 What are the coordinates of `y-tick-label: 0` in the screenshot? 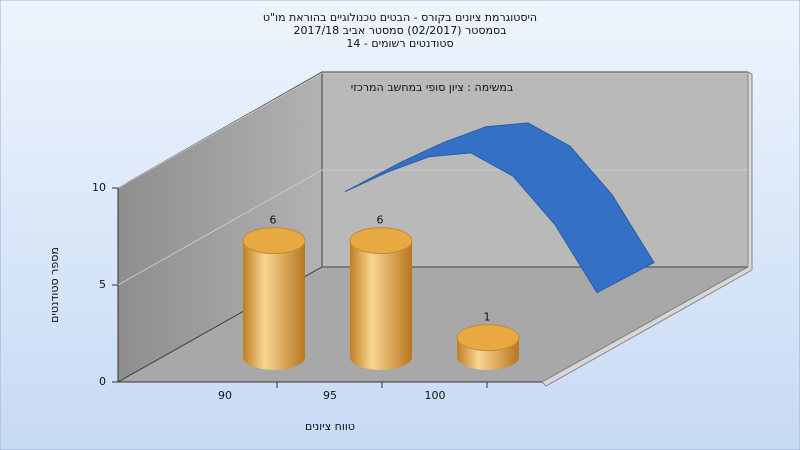 It's located at (102, 381).